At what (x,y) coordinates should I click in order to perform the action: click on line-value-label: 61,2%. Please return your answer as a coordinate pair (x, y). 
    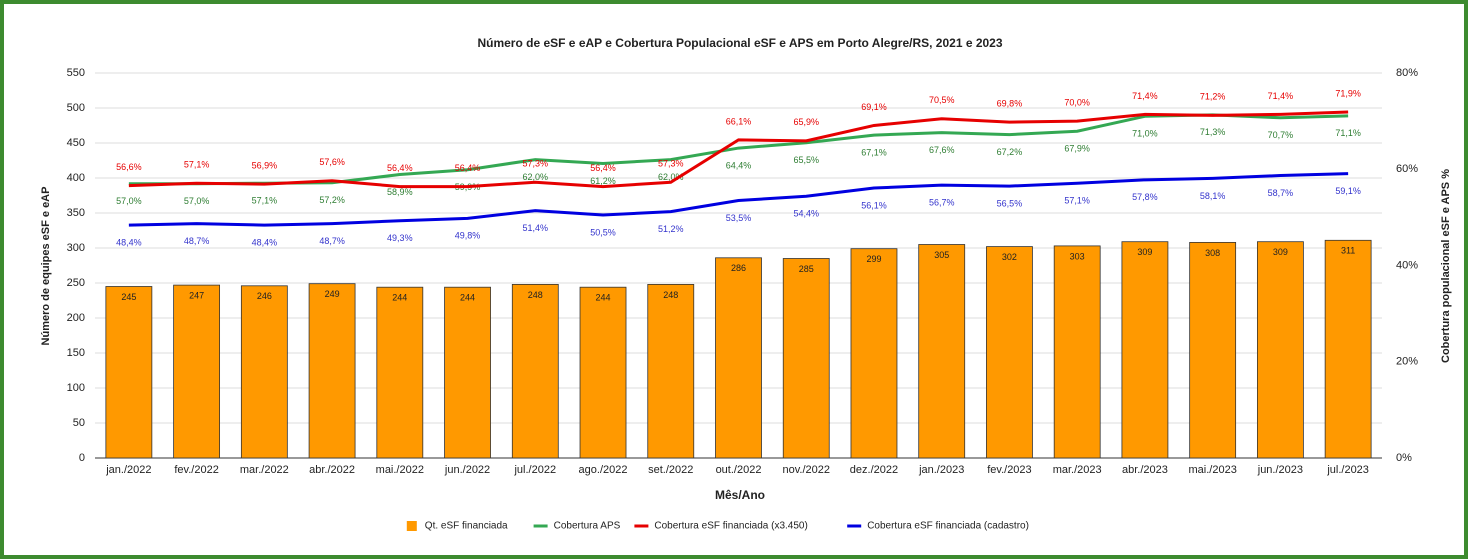
    Looking at the image, I should click on (603, 181).